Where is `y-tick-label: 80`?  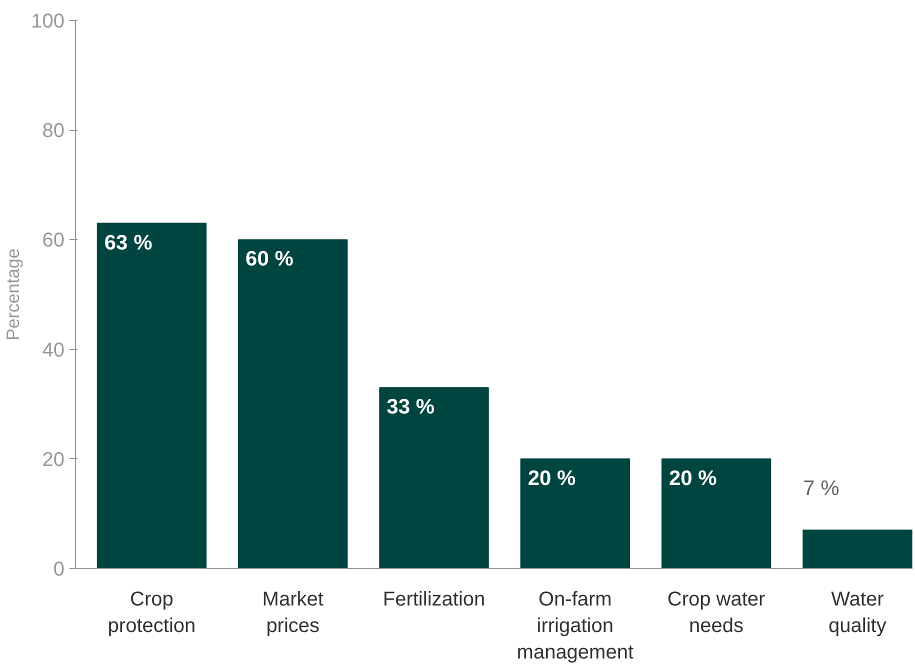 y-tick-label: 80 is located at coordinates (53, 131).